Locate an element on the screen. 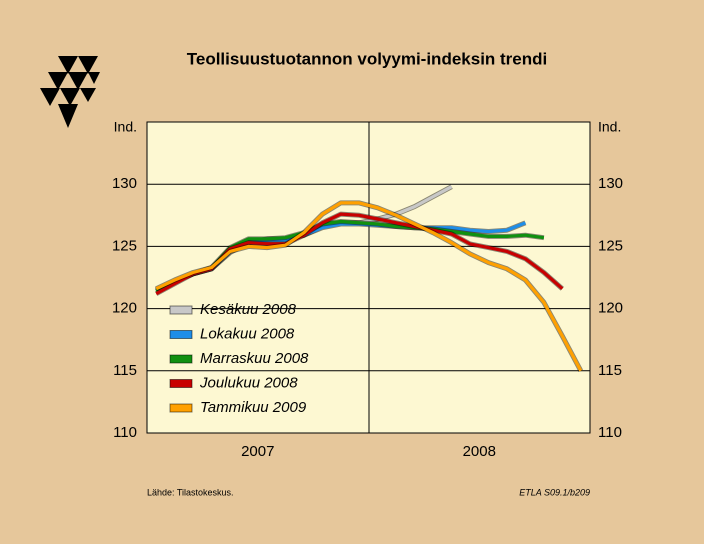 The width and height of the screenshot is (704, 544). y-tick-label: 120 is located at coordinates (124, 308).